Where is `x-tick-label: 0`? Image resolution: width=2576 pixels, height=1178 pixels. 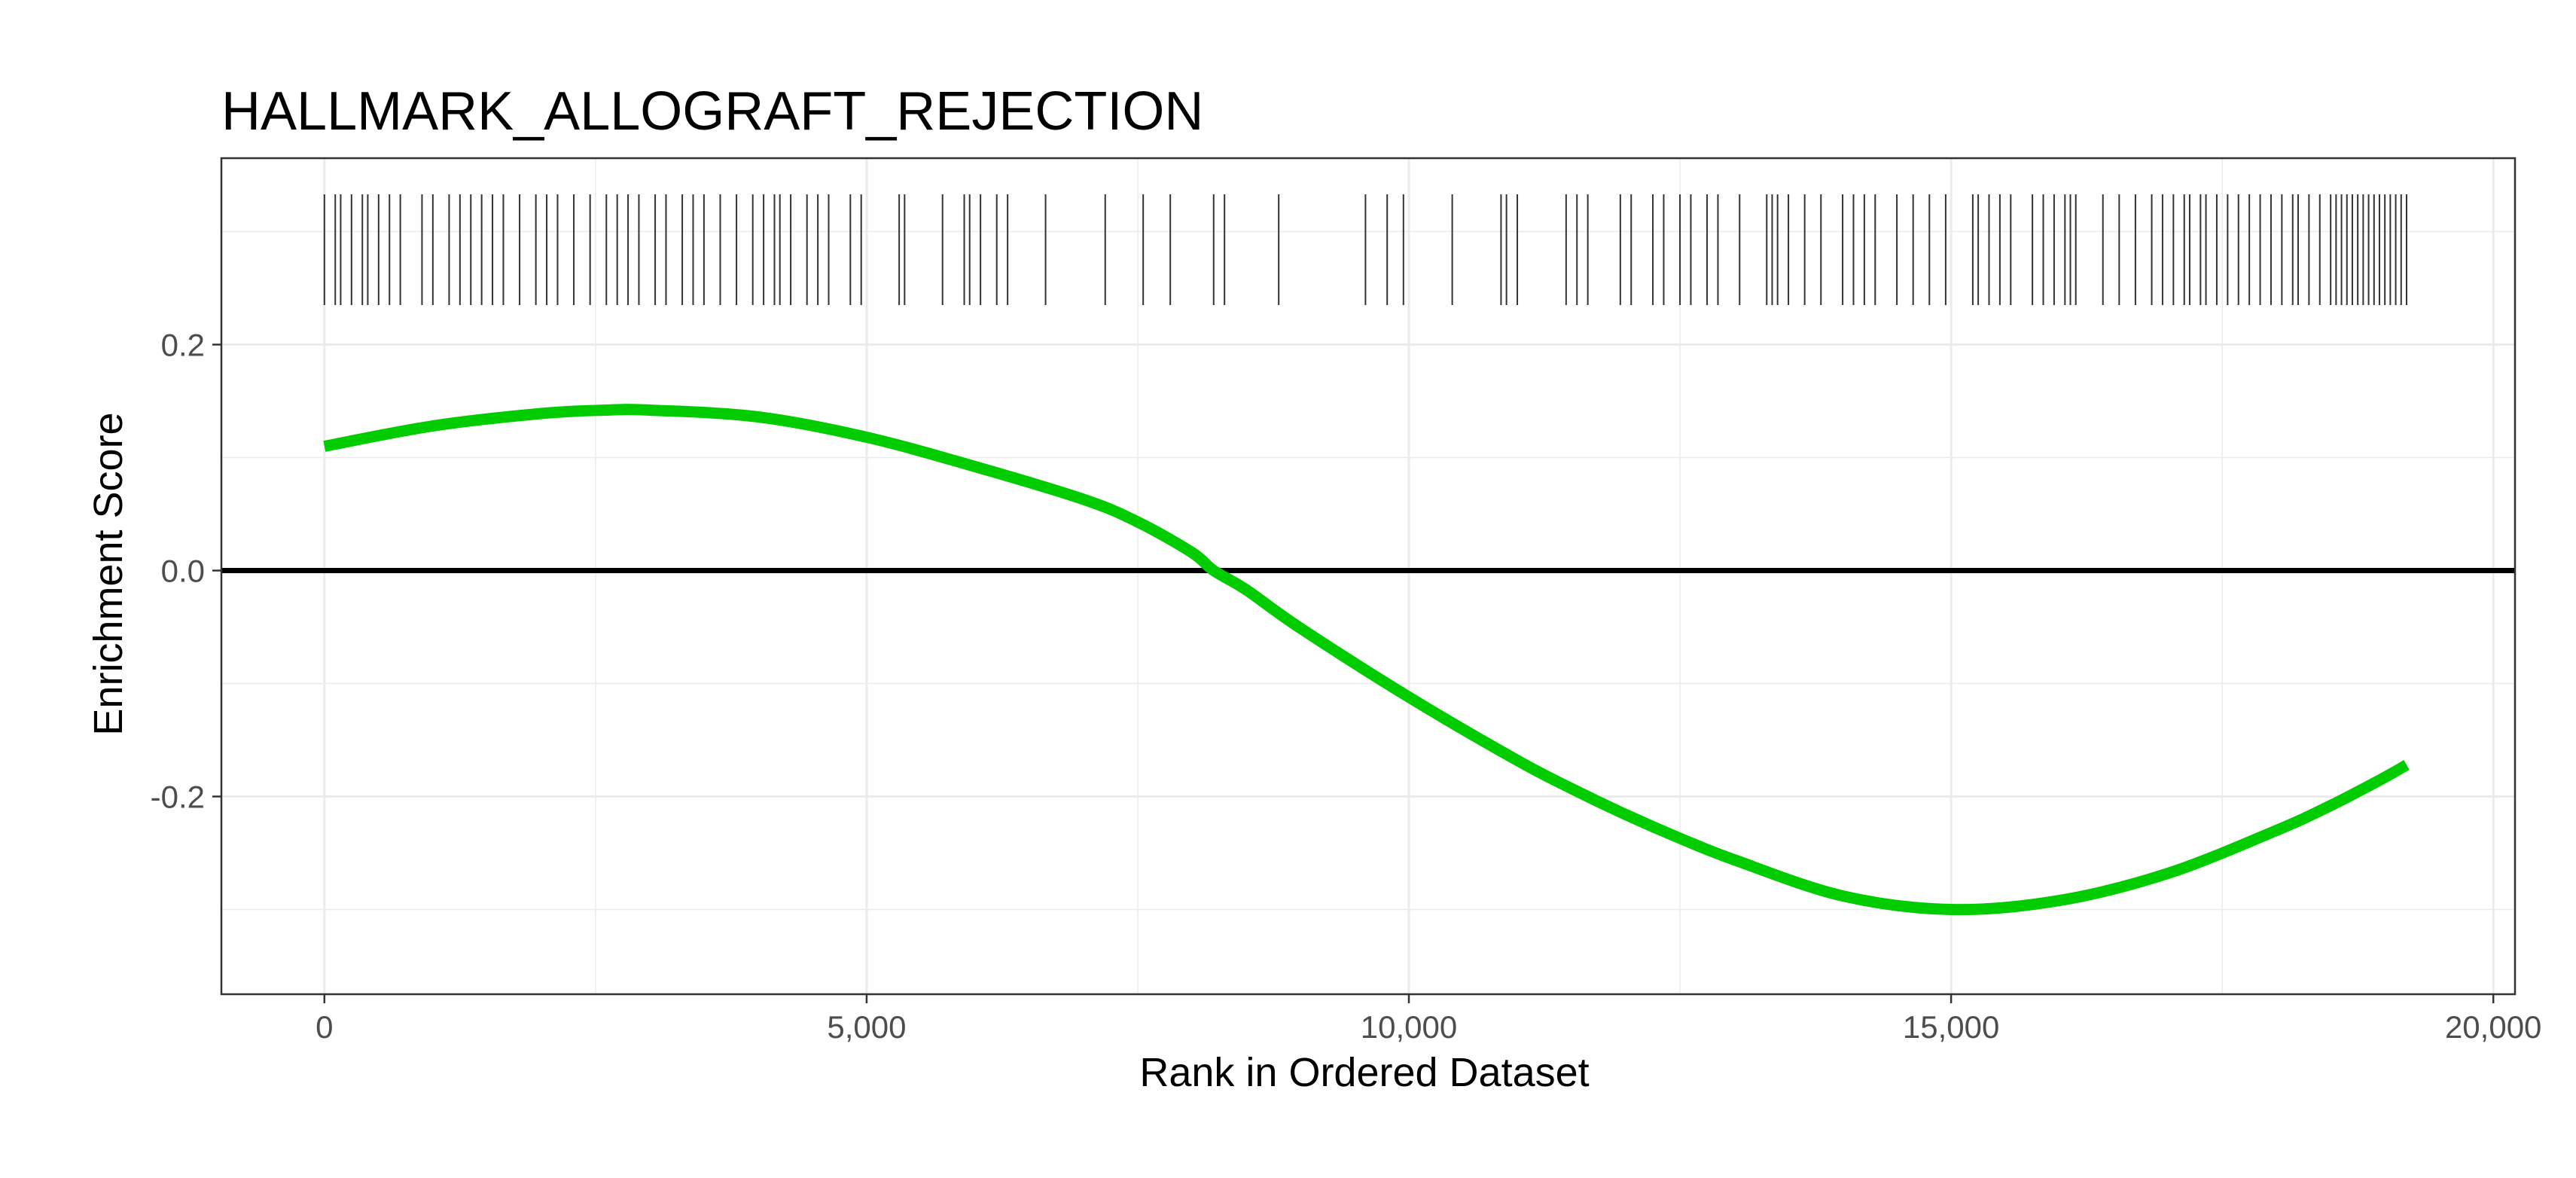
x-tick-label: 0 is located at coordinates (324, 1027).